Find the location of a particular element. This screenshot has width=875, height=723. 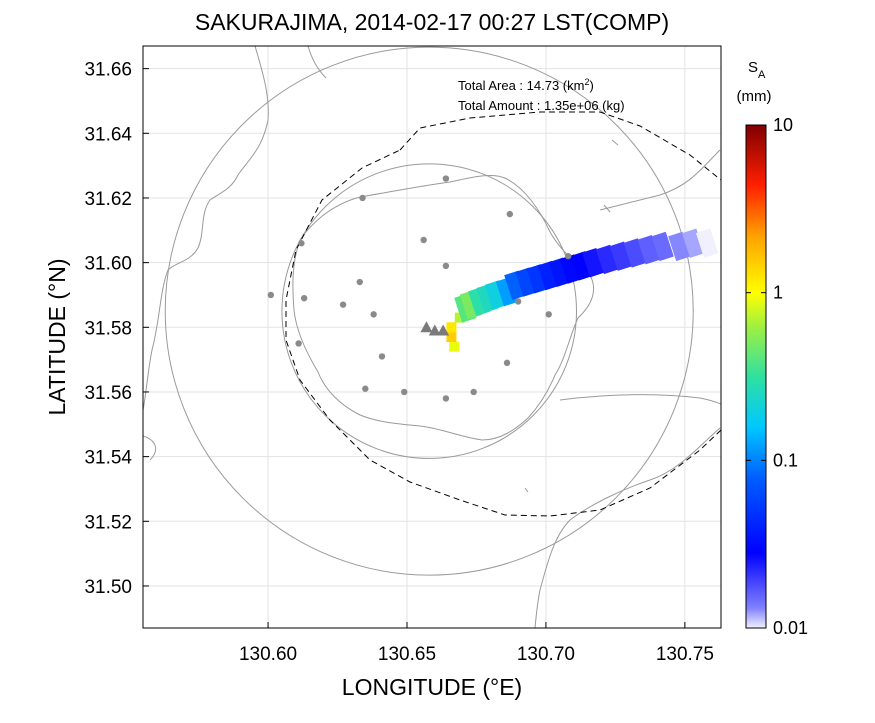

y-tick-label: 31.58 is located at coordinates (108, 328).